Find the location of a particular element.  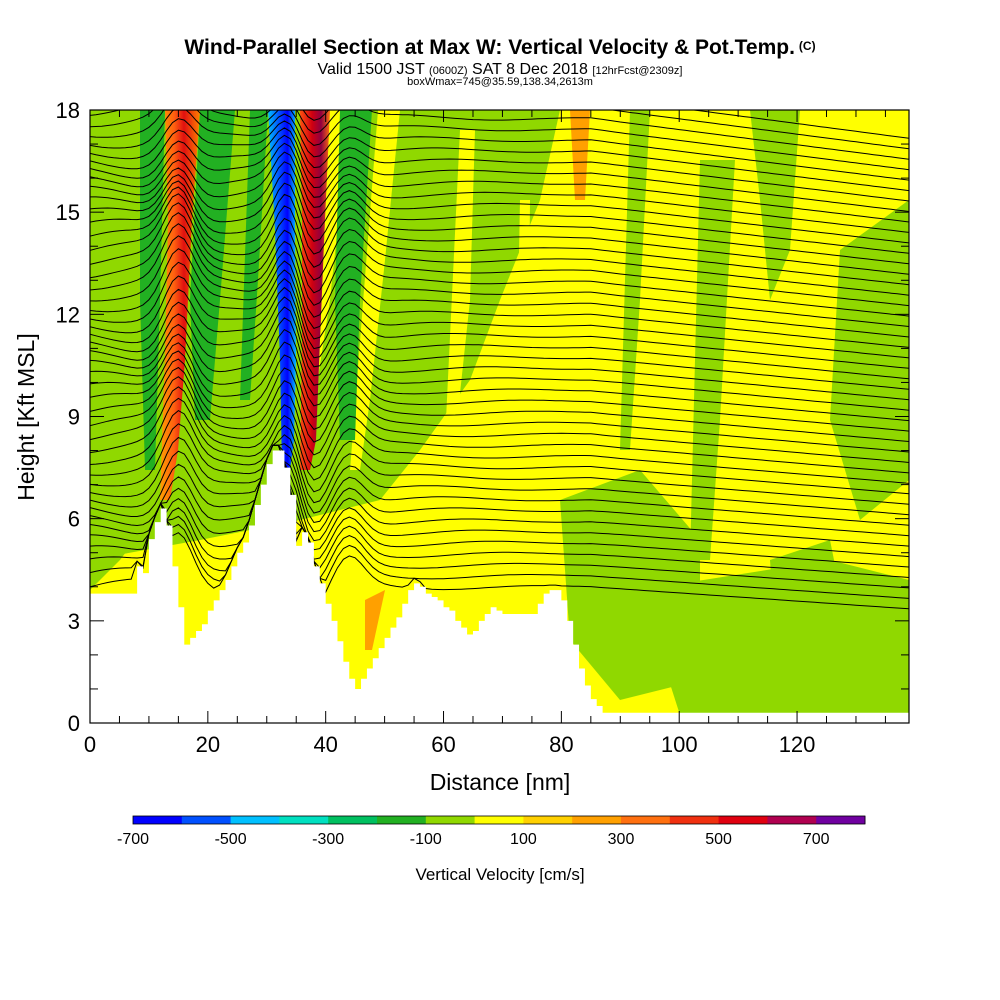

x-tick-label: 40 is located at coordinates (325, 744).